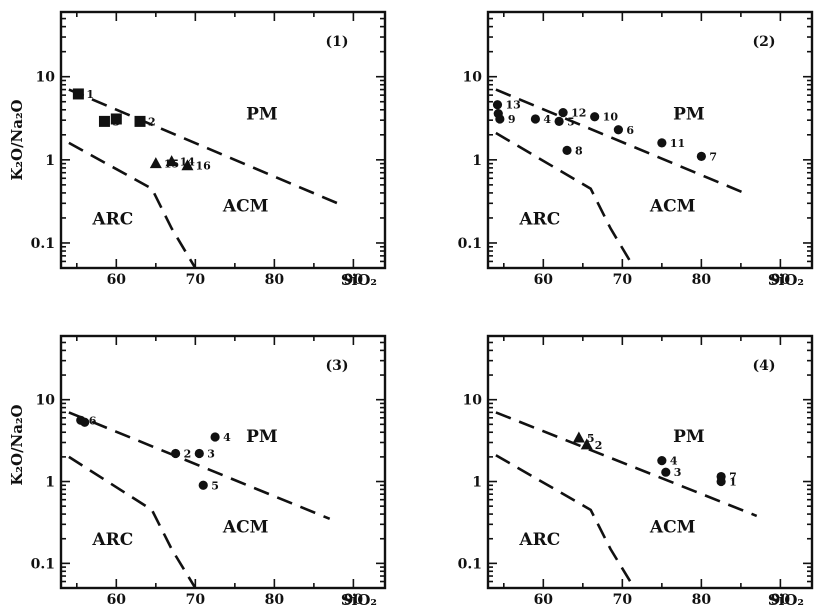 This screenshot has height=612, width=840. I want to click on panel-label: (4), so click(764, 366).